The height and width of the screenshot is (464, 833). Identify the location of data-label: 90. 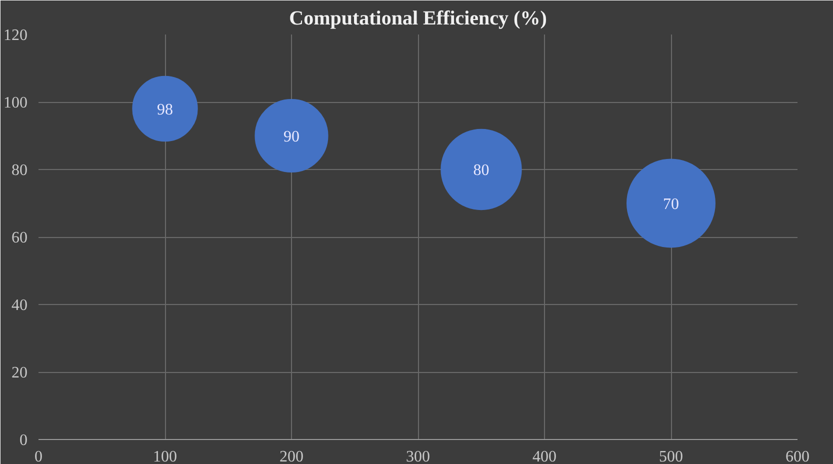
(292, 137).